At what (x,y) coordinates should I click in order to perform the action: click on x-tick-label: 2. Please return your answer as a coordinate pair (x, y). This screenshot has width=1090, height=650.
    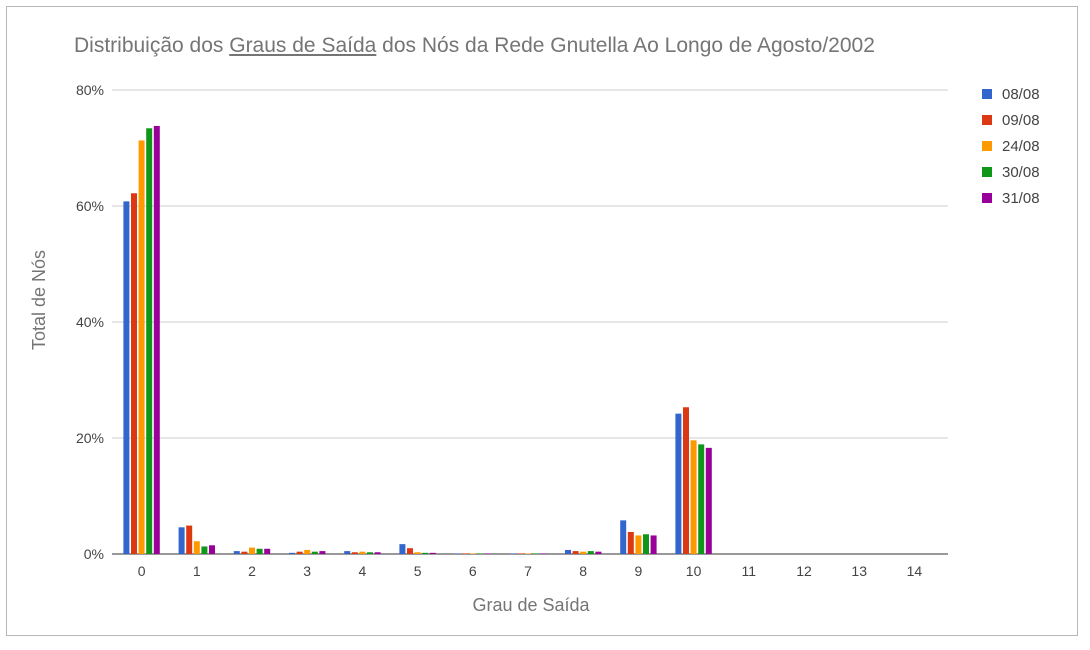
    Looking at the image, I should click on (252, 571).